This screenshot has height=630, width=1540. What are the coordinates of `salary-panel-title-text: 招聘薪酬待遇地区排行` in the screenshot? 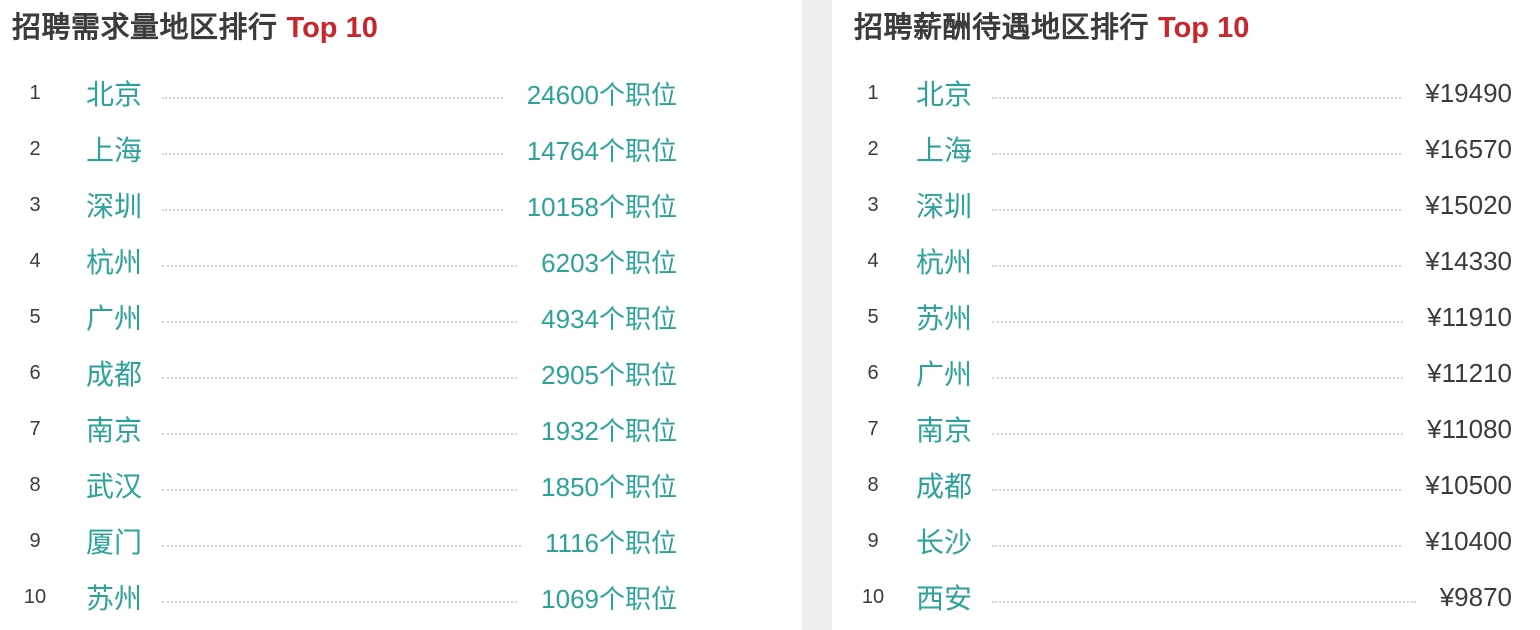 It's located at (1002, 28).